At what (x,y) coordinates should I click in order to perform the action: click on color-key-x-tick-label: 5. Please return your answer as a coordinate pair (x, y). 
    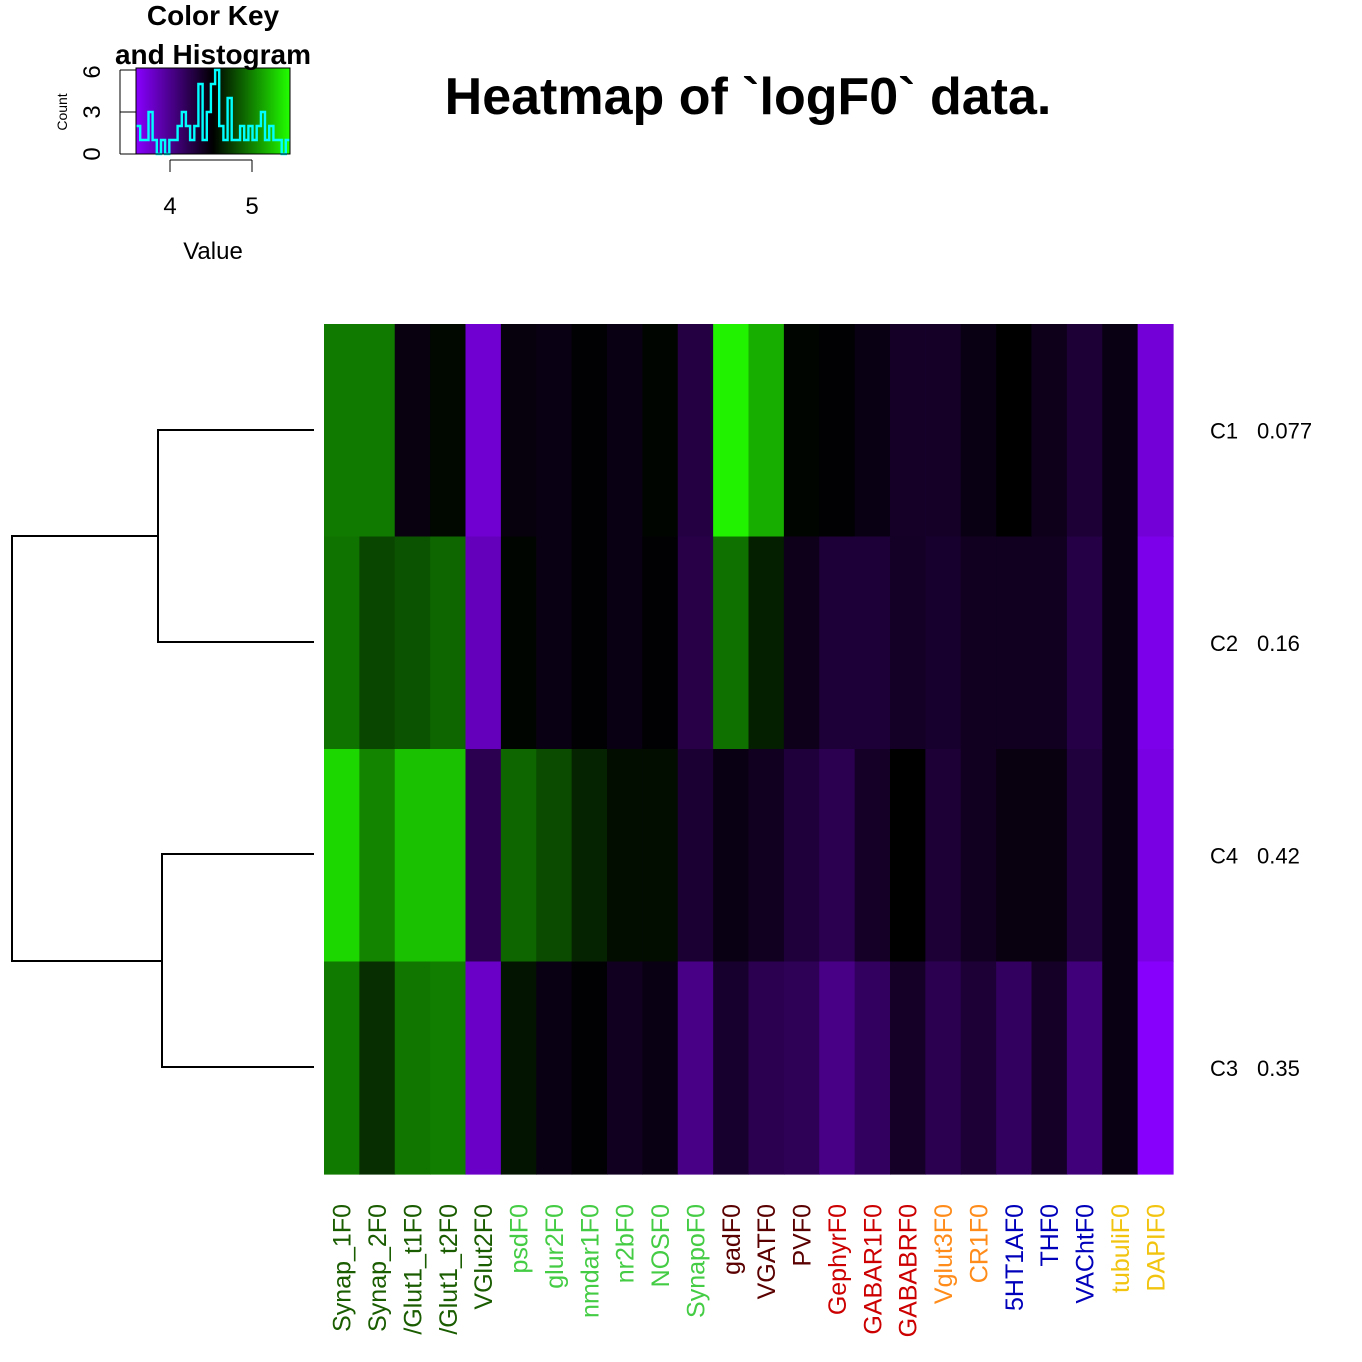
    Looking at the image, I should click on (251, 206).